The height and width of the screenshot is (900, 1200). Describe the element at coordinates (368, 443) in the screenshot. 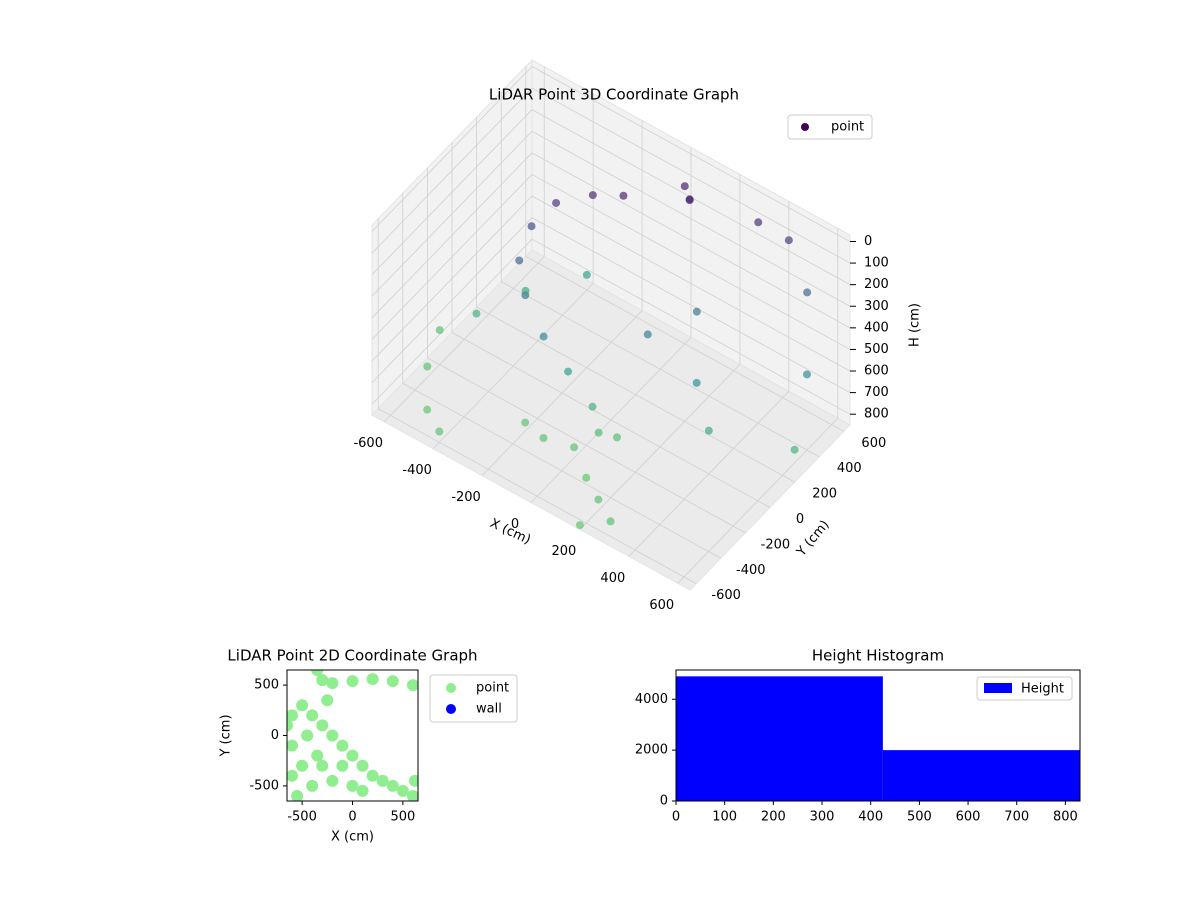

I see `x-tick-label: -600` at that location.